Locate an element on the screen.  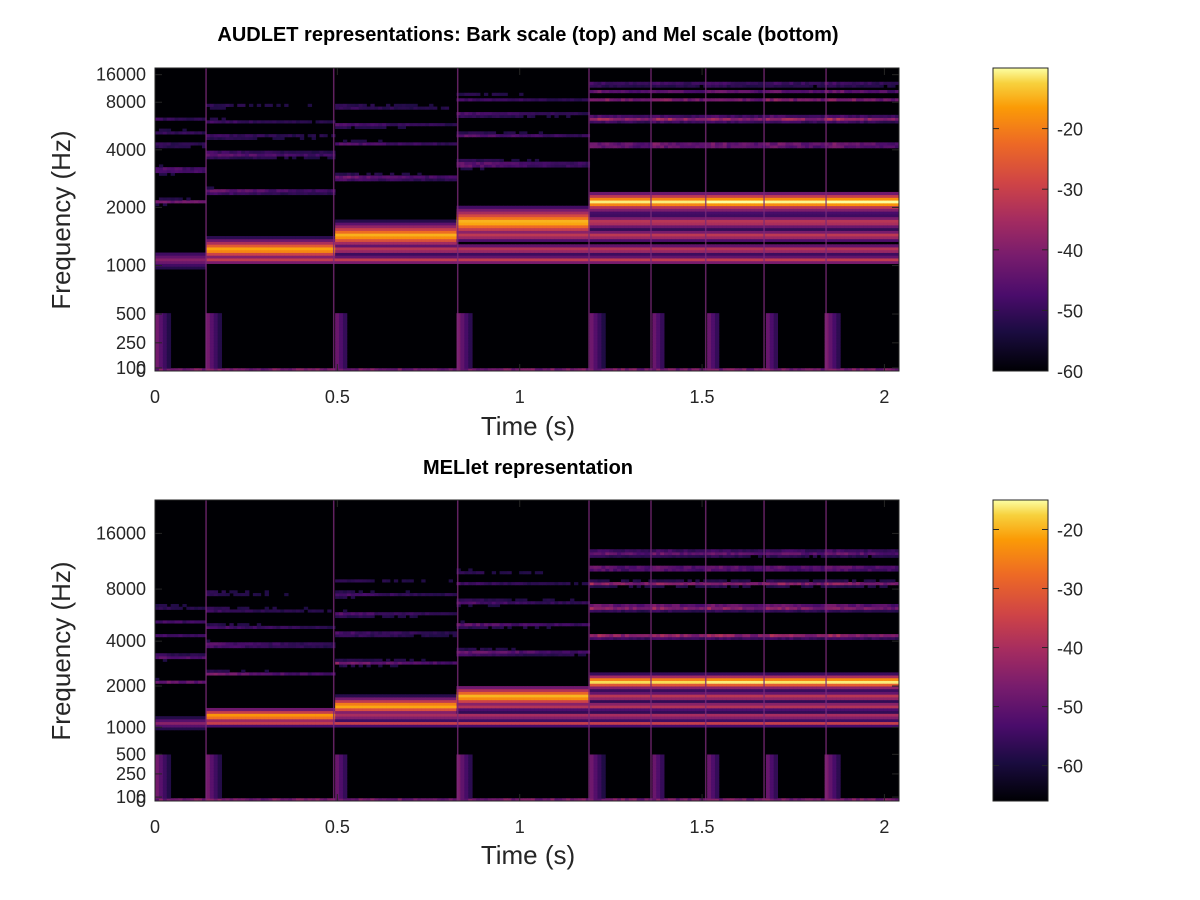
bottom-colorbar is located at coordinates (1020, 650).